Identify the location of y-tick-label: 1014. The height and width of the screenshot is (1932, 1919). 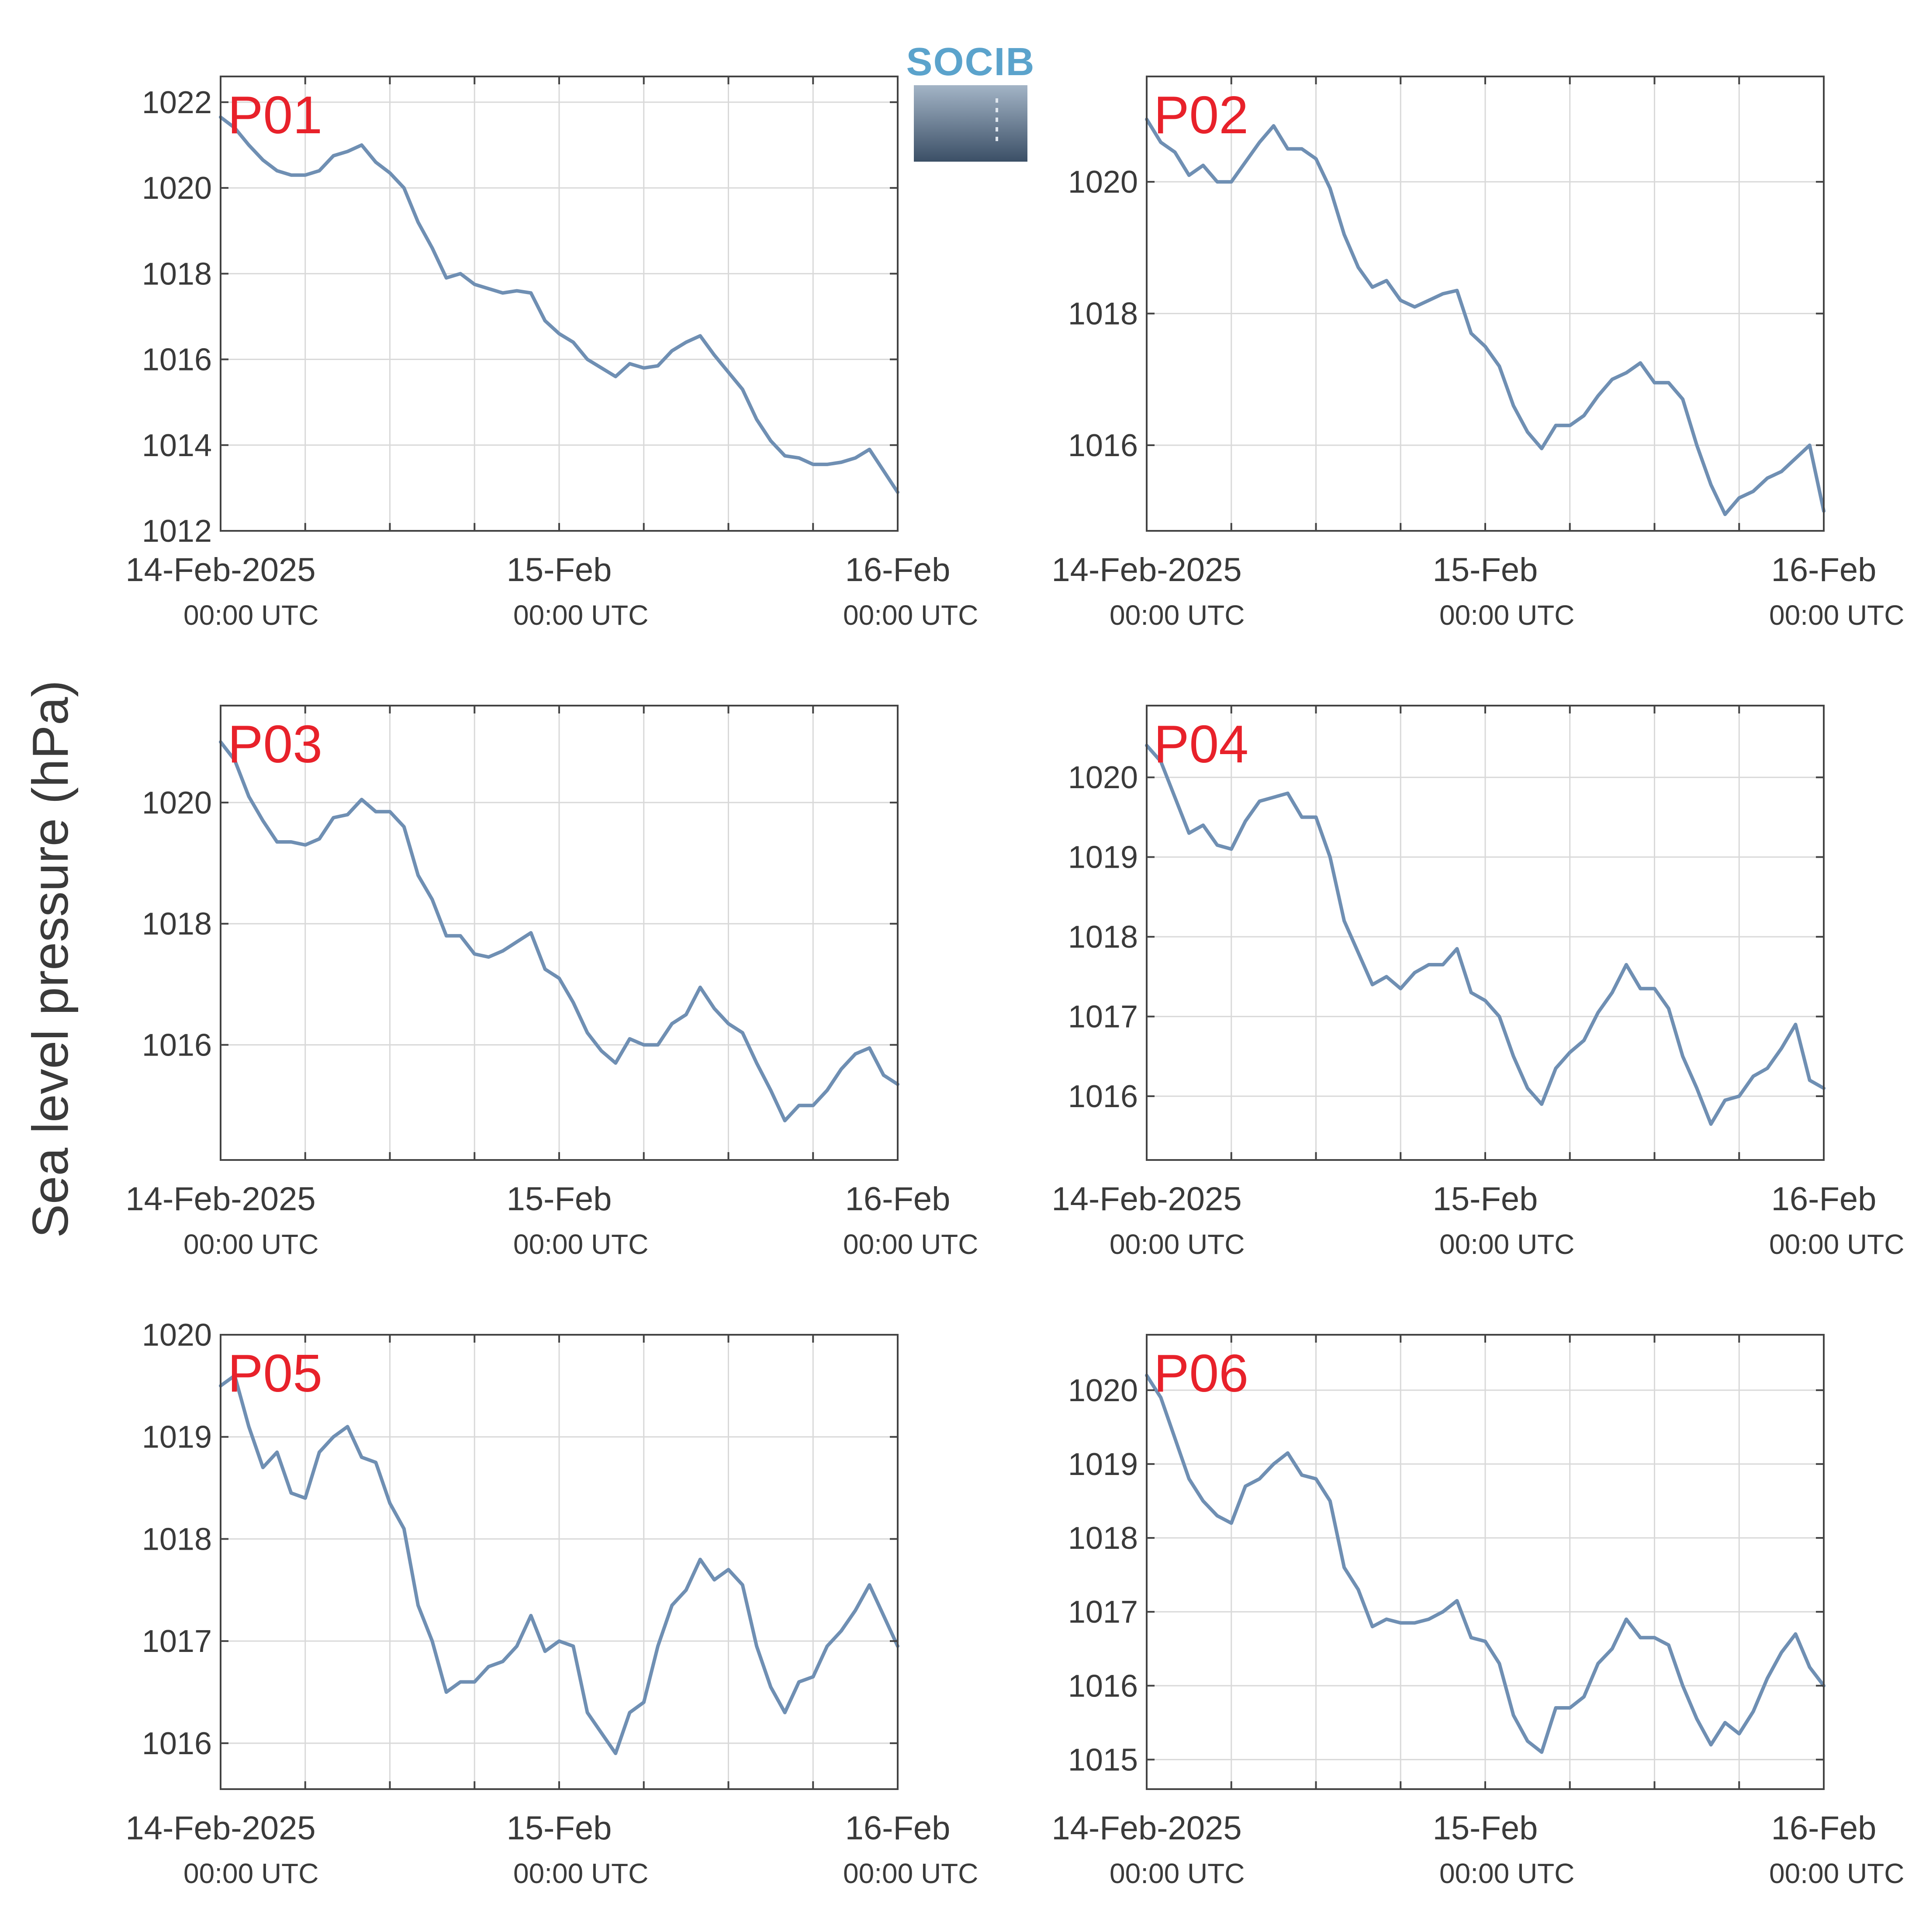
(177, 445).